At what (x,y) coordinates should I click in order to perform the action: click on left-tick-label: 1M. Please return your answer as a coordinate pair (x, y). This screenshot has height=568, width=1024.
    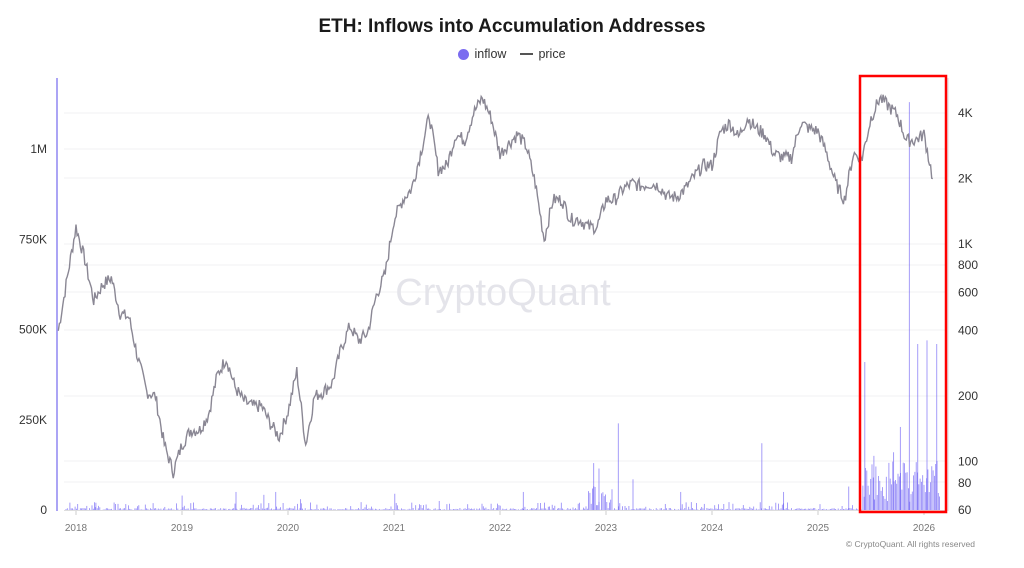
    Looking at the image, I should click on (38, 149).